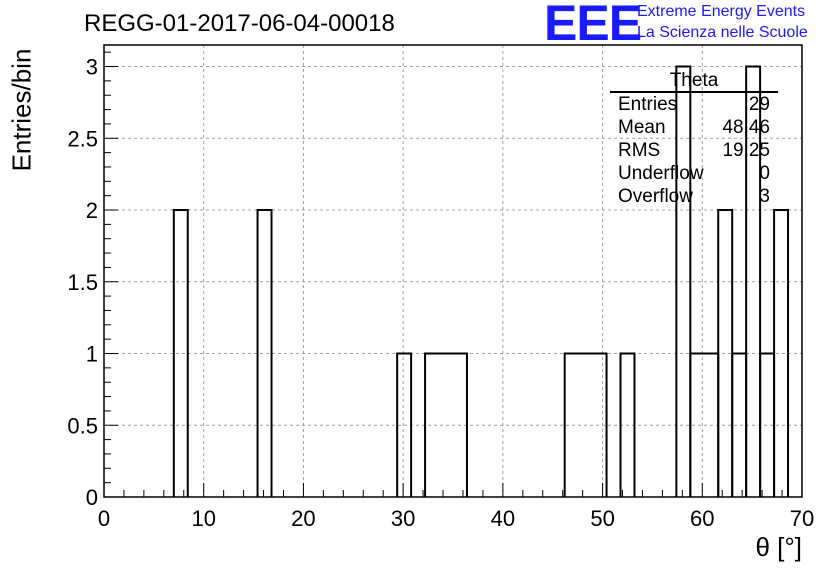  Describe the element at coordinates (661, 173) in the screenshot. I see `stats-key: Underflow` at that location.